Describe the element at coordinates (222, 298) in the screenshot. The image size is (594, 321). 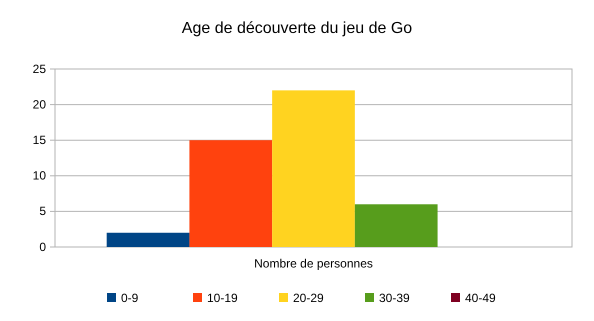
I see `legend-label: 10-19` at that location.